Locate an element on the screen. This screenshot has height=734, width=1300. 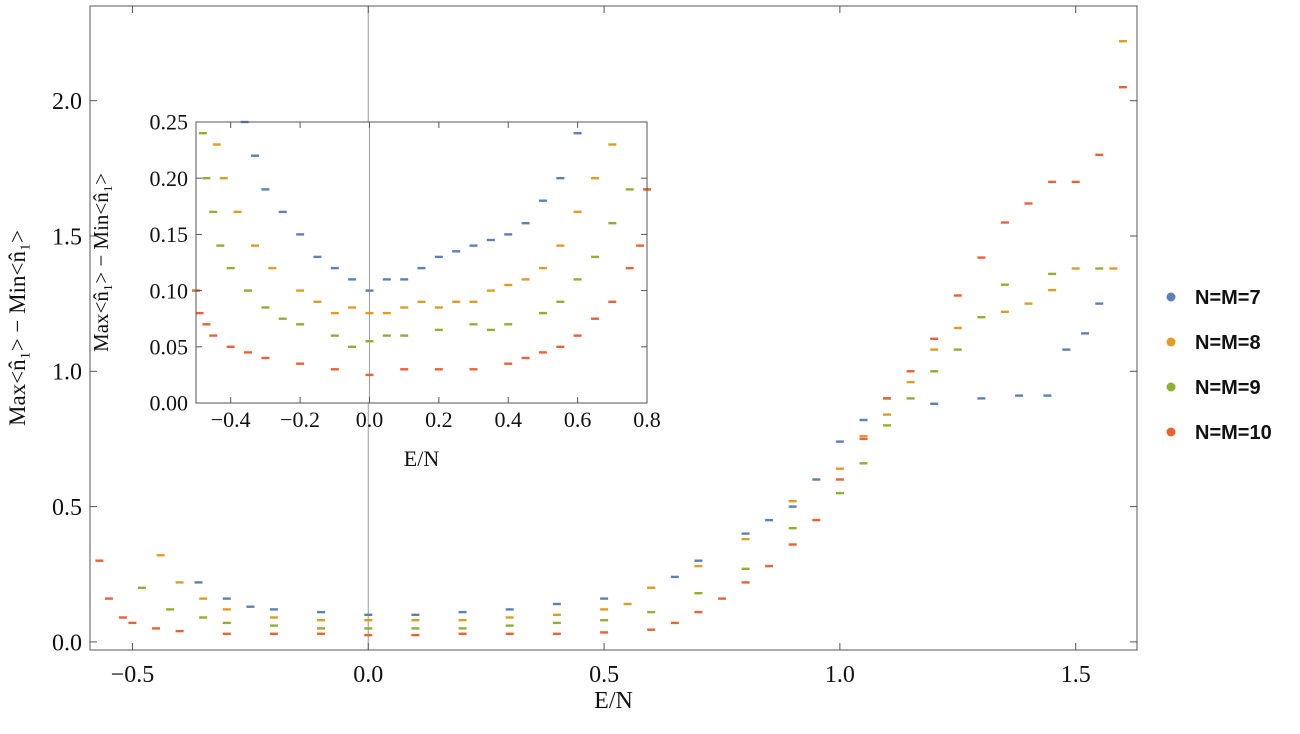
main-x-tick-label: −0.5 is located at coordinates (133, 675).